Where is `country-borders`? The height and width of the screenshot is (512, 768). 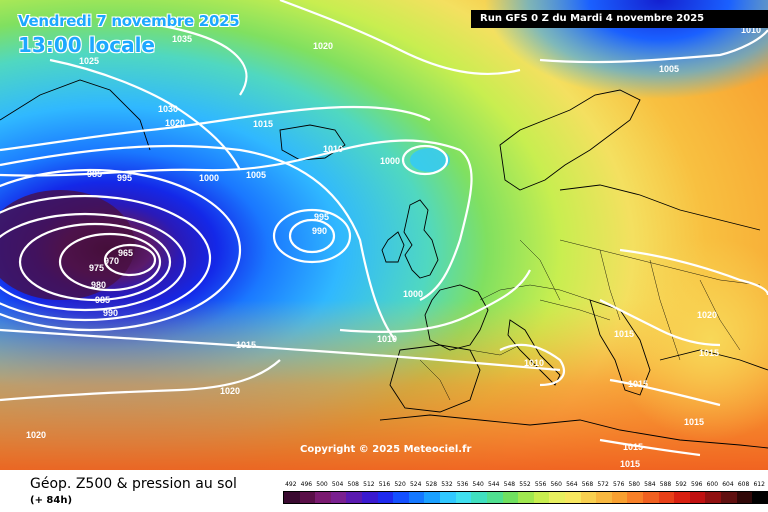 country-borders is located at coordinates (590, 320).